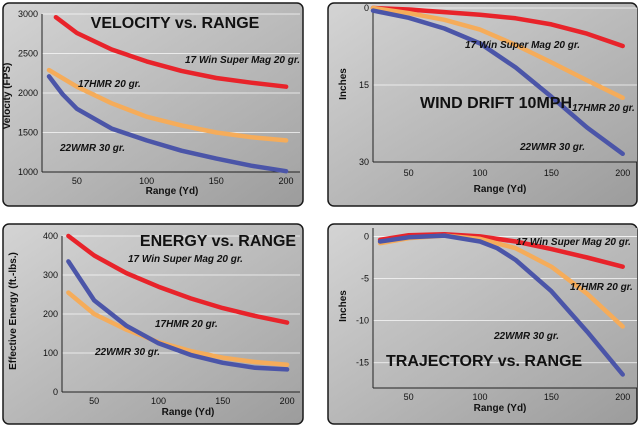  I want to click on y-tick-label: 300, so click(50, 275).